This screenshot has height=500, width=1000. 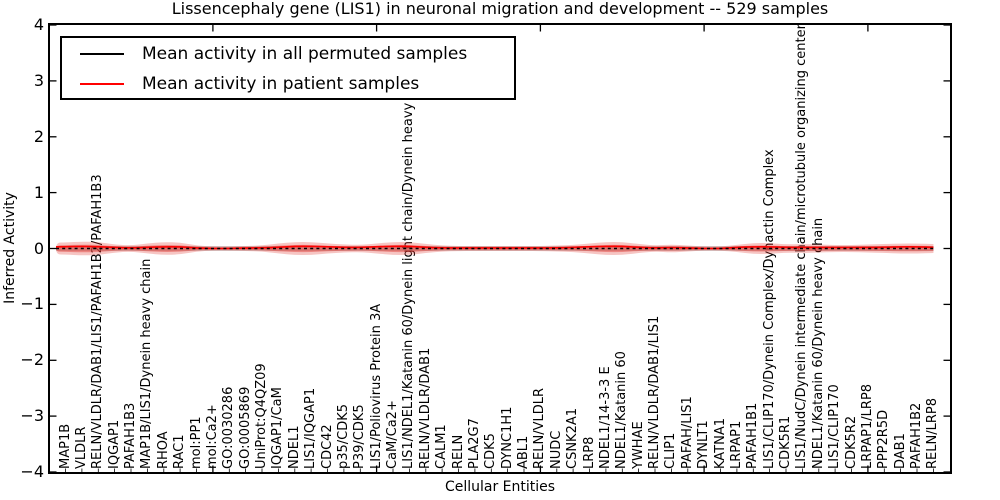 What do you see at coordinates (38, 80) in the screenshot?
I see `y-tick-label: 3` at bounding box center [38, 80].